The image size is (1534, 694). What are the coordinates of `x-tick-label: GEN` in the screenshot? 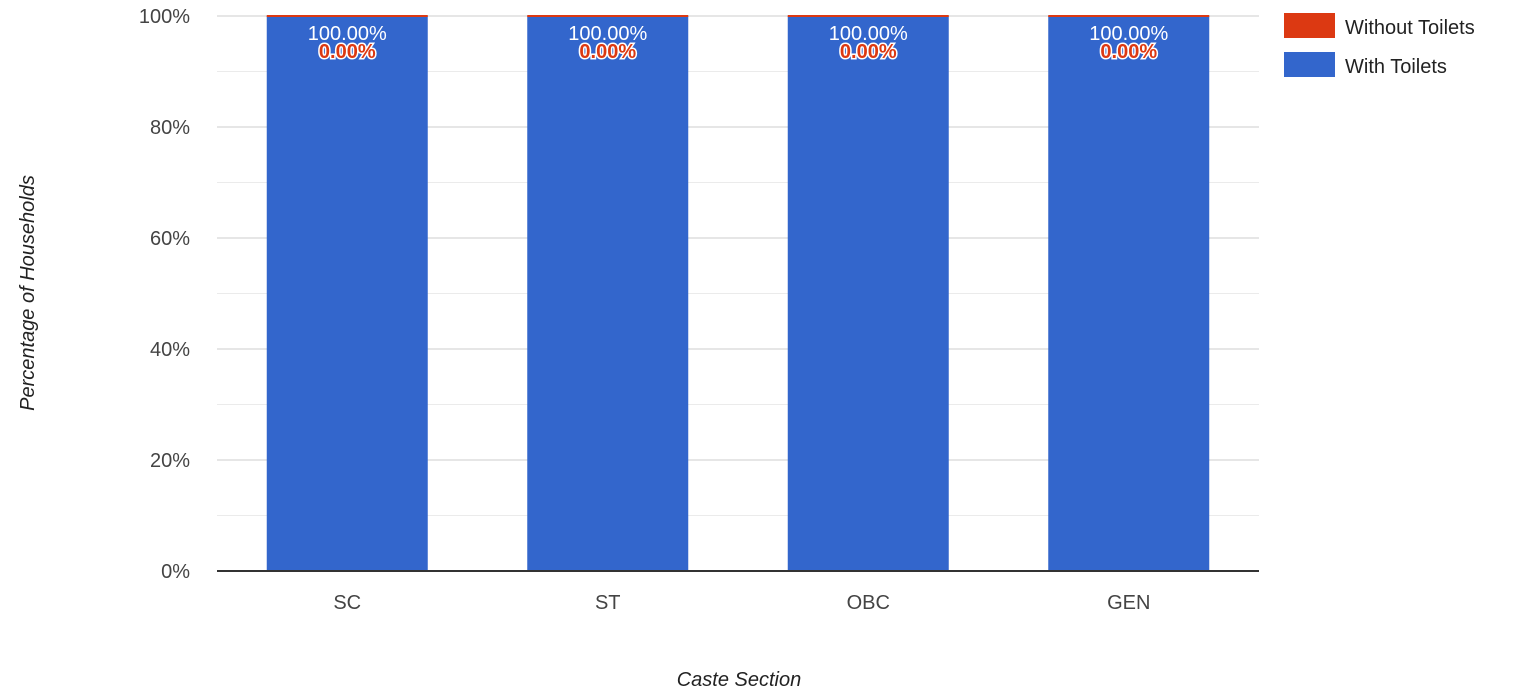 It's located at (1128, 603).